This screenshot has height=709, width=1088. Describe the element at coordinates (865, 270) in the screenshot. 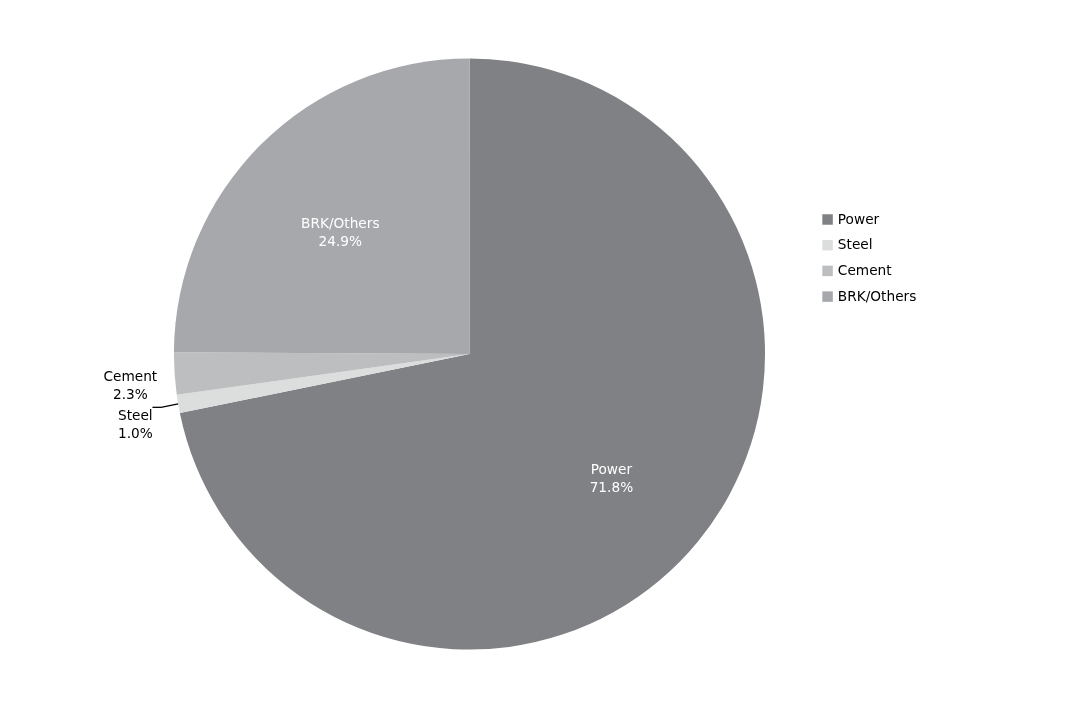

I see `legend-label: Cement` at that location.